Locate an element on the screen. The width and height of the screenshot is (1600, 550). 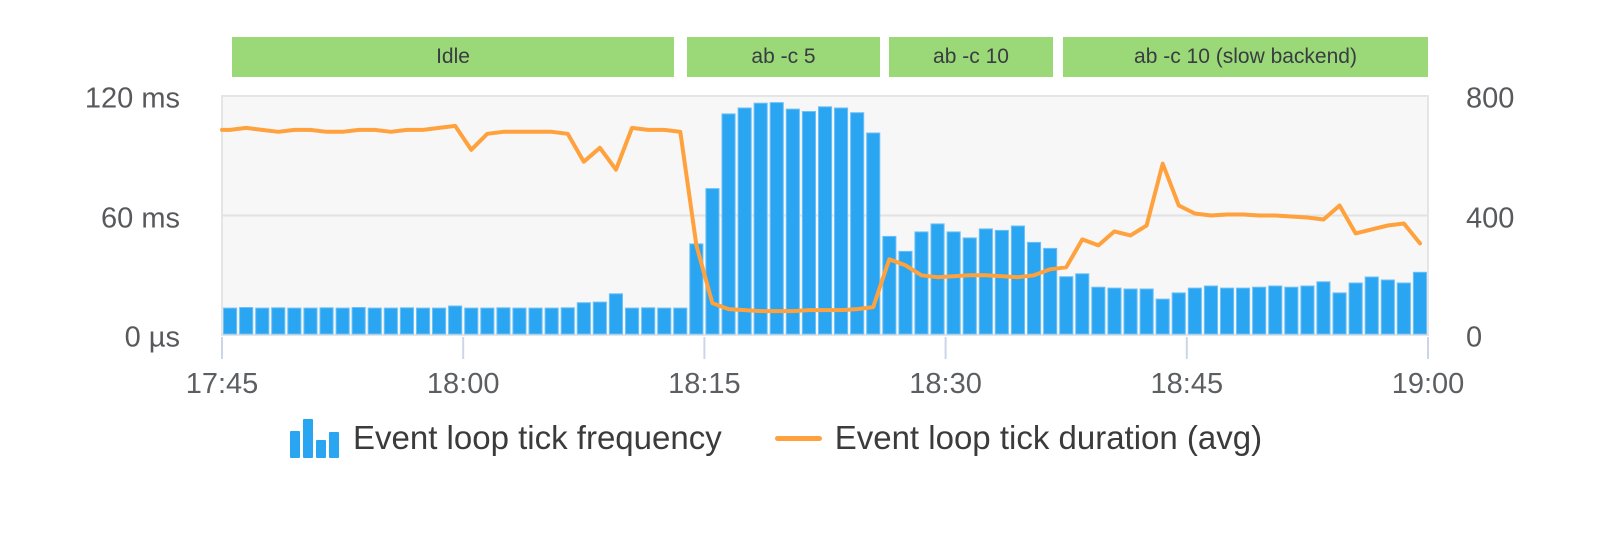
left-axis-label: 120 ms is located at coordinates (132, 98).